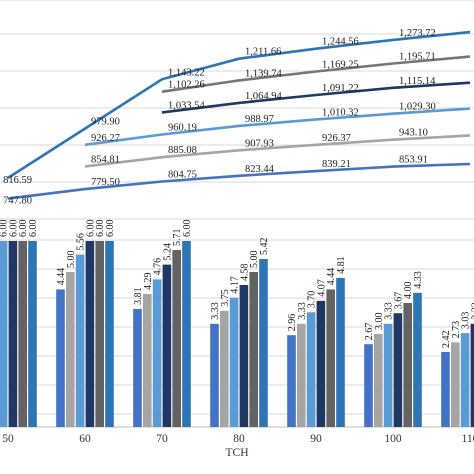  I want to click on line-data-label: 747.80, so click(17, 201).